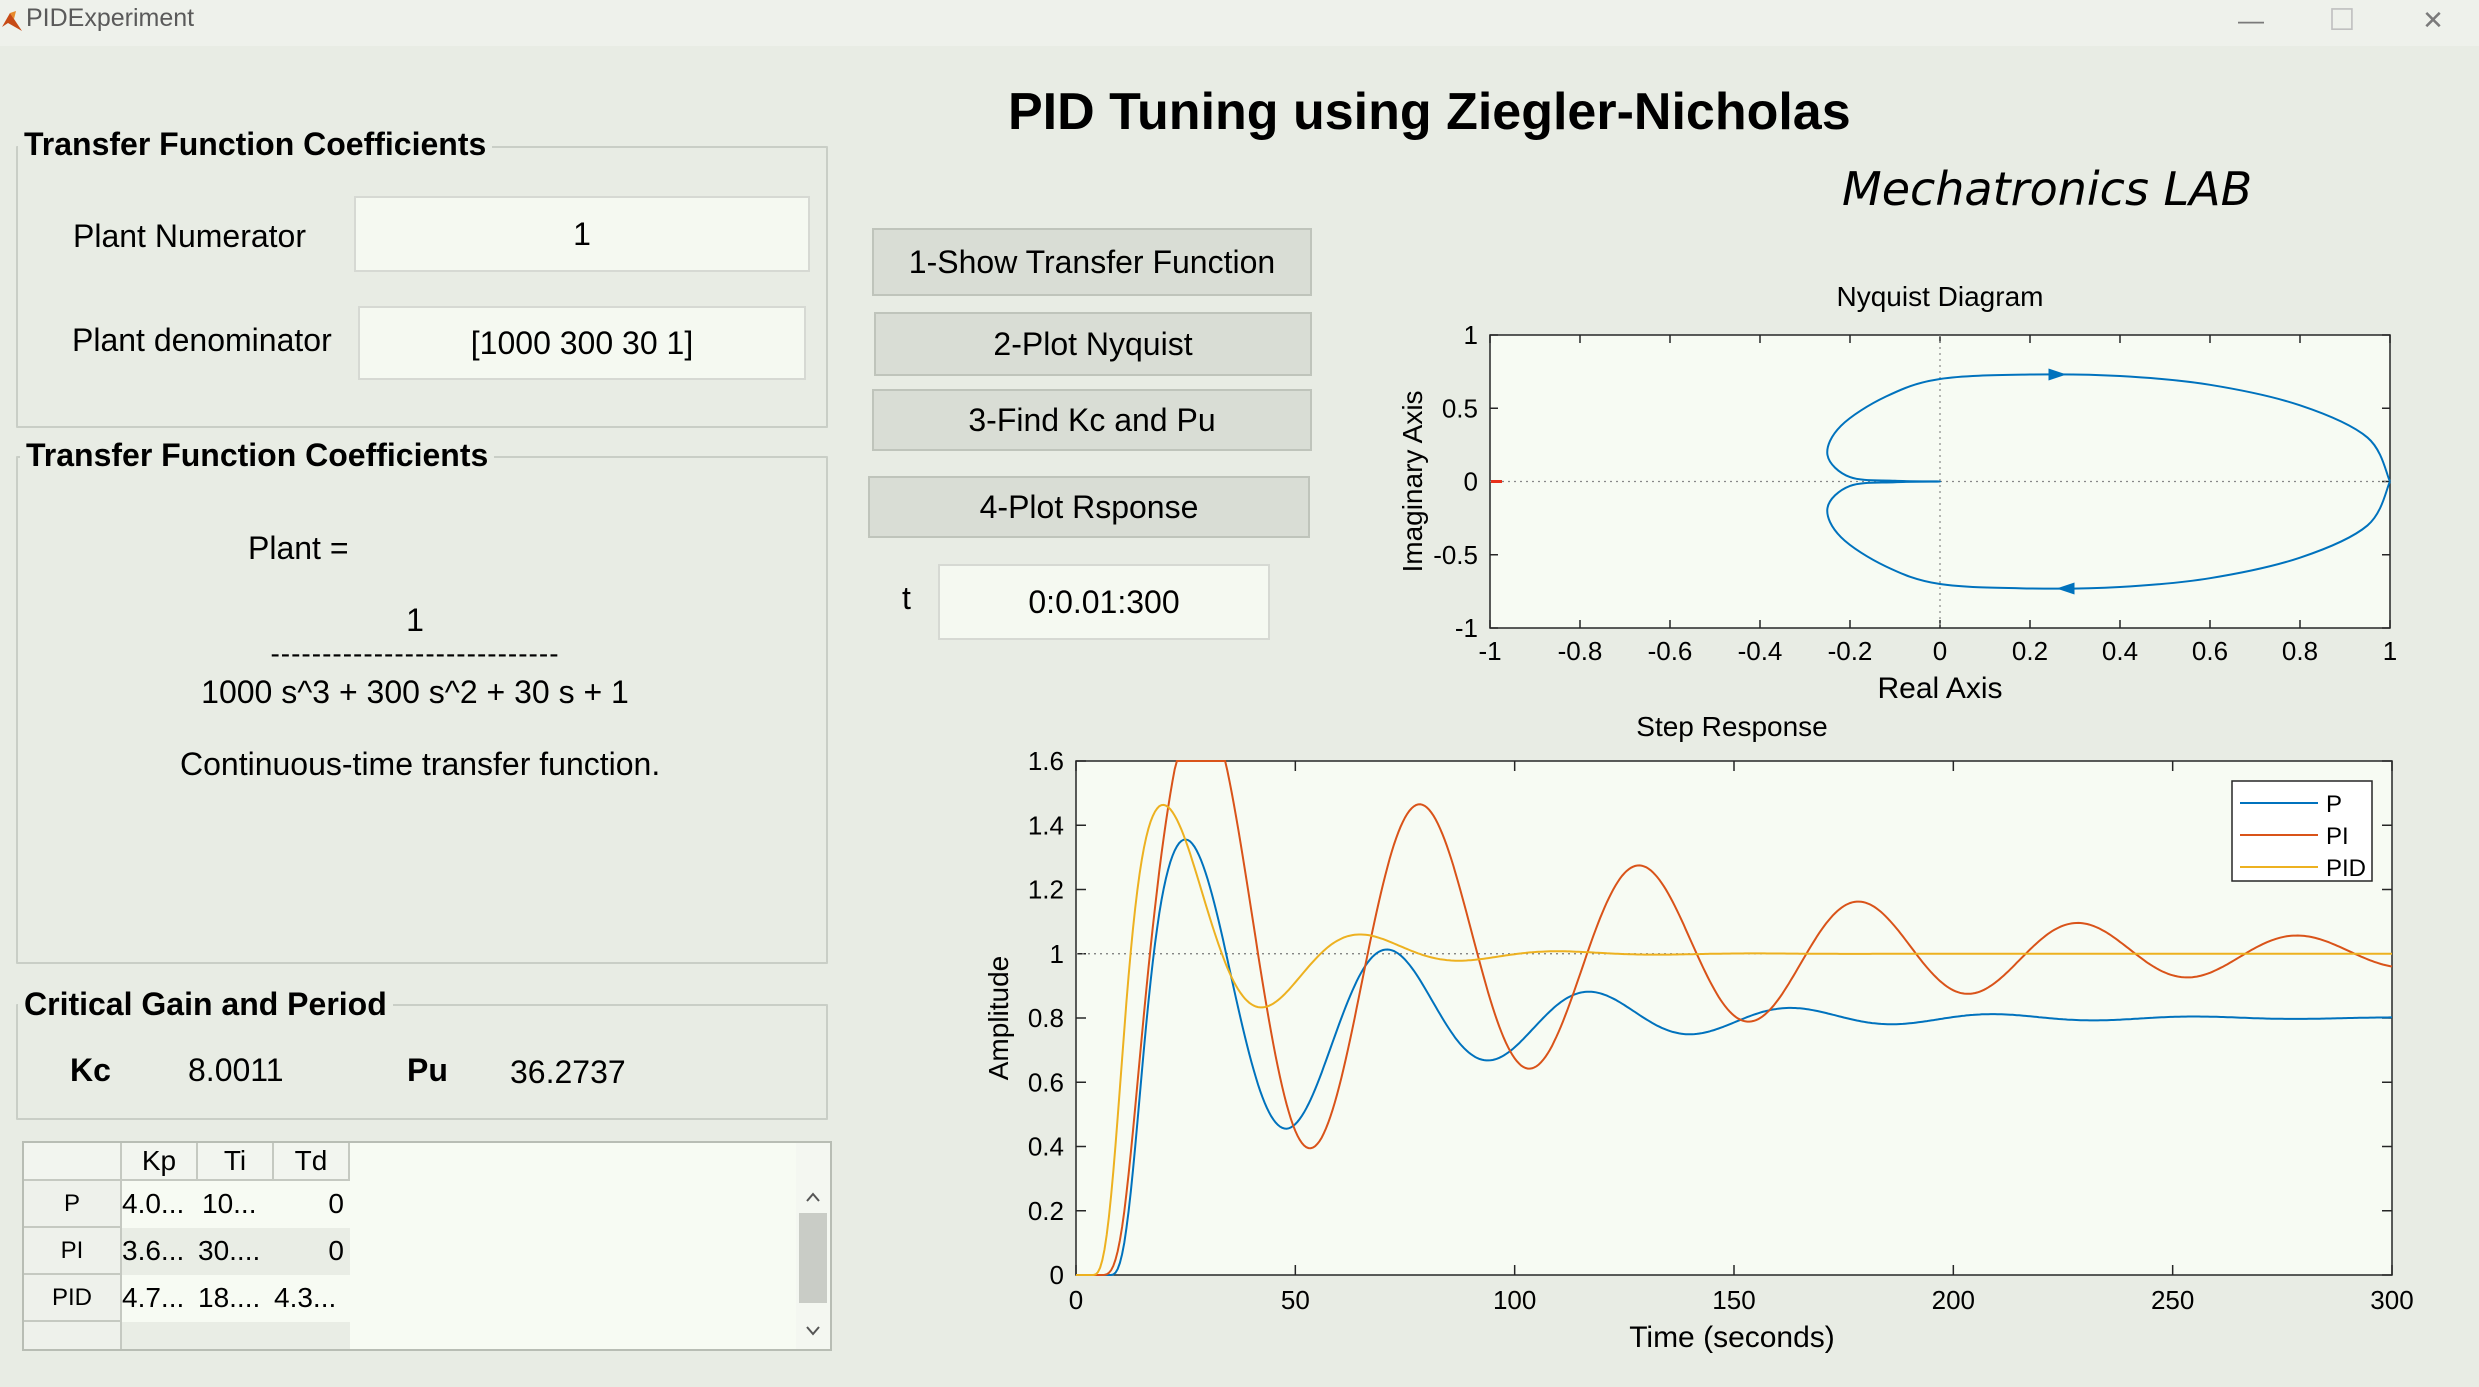 This screenshot has height=1387, width=2479. I want to click on page-subtitle: Mechatronics LAB, so click(2047, 189).